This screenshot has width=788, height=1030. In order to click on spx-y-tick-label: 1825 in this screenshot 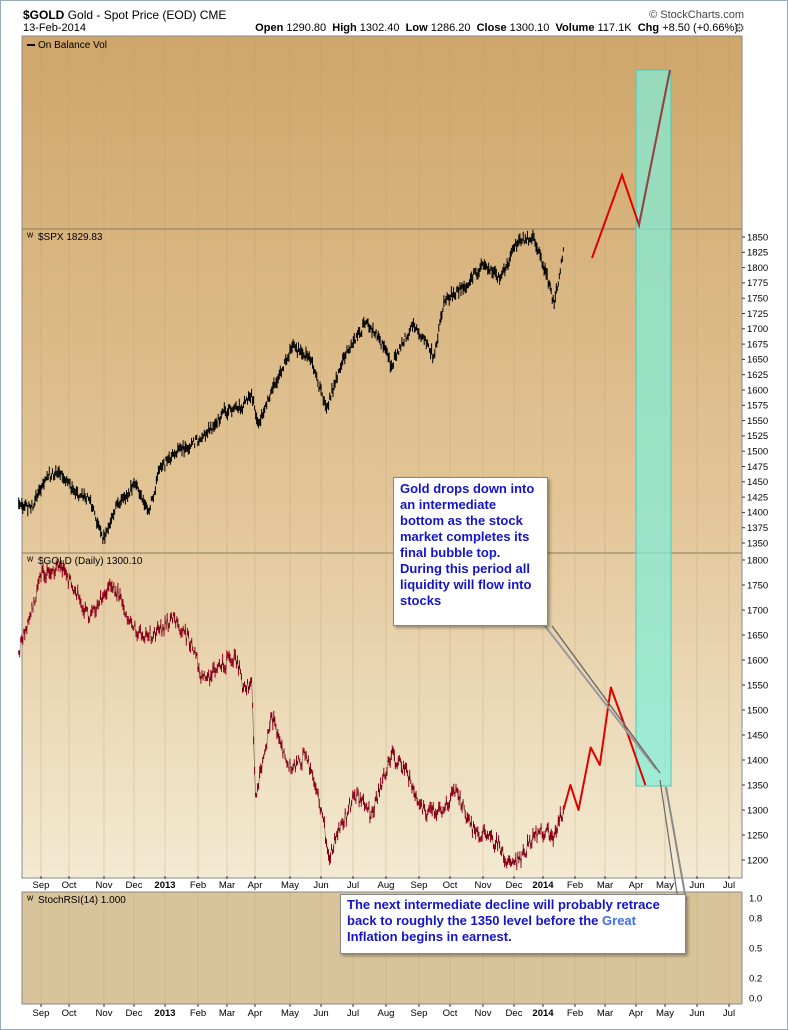, I will do `click(757, 253)`.